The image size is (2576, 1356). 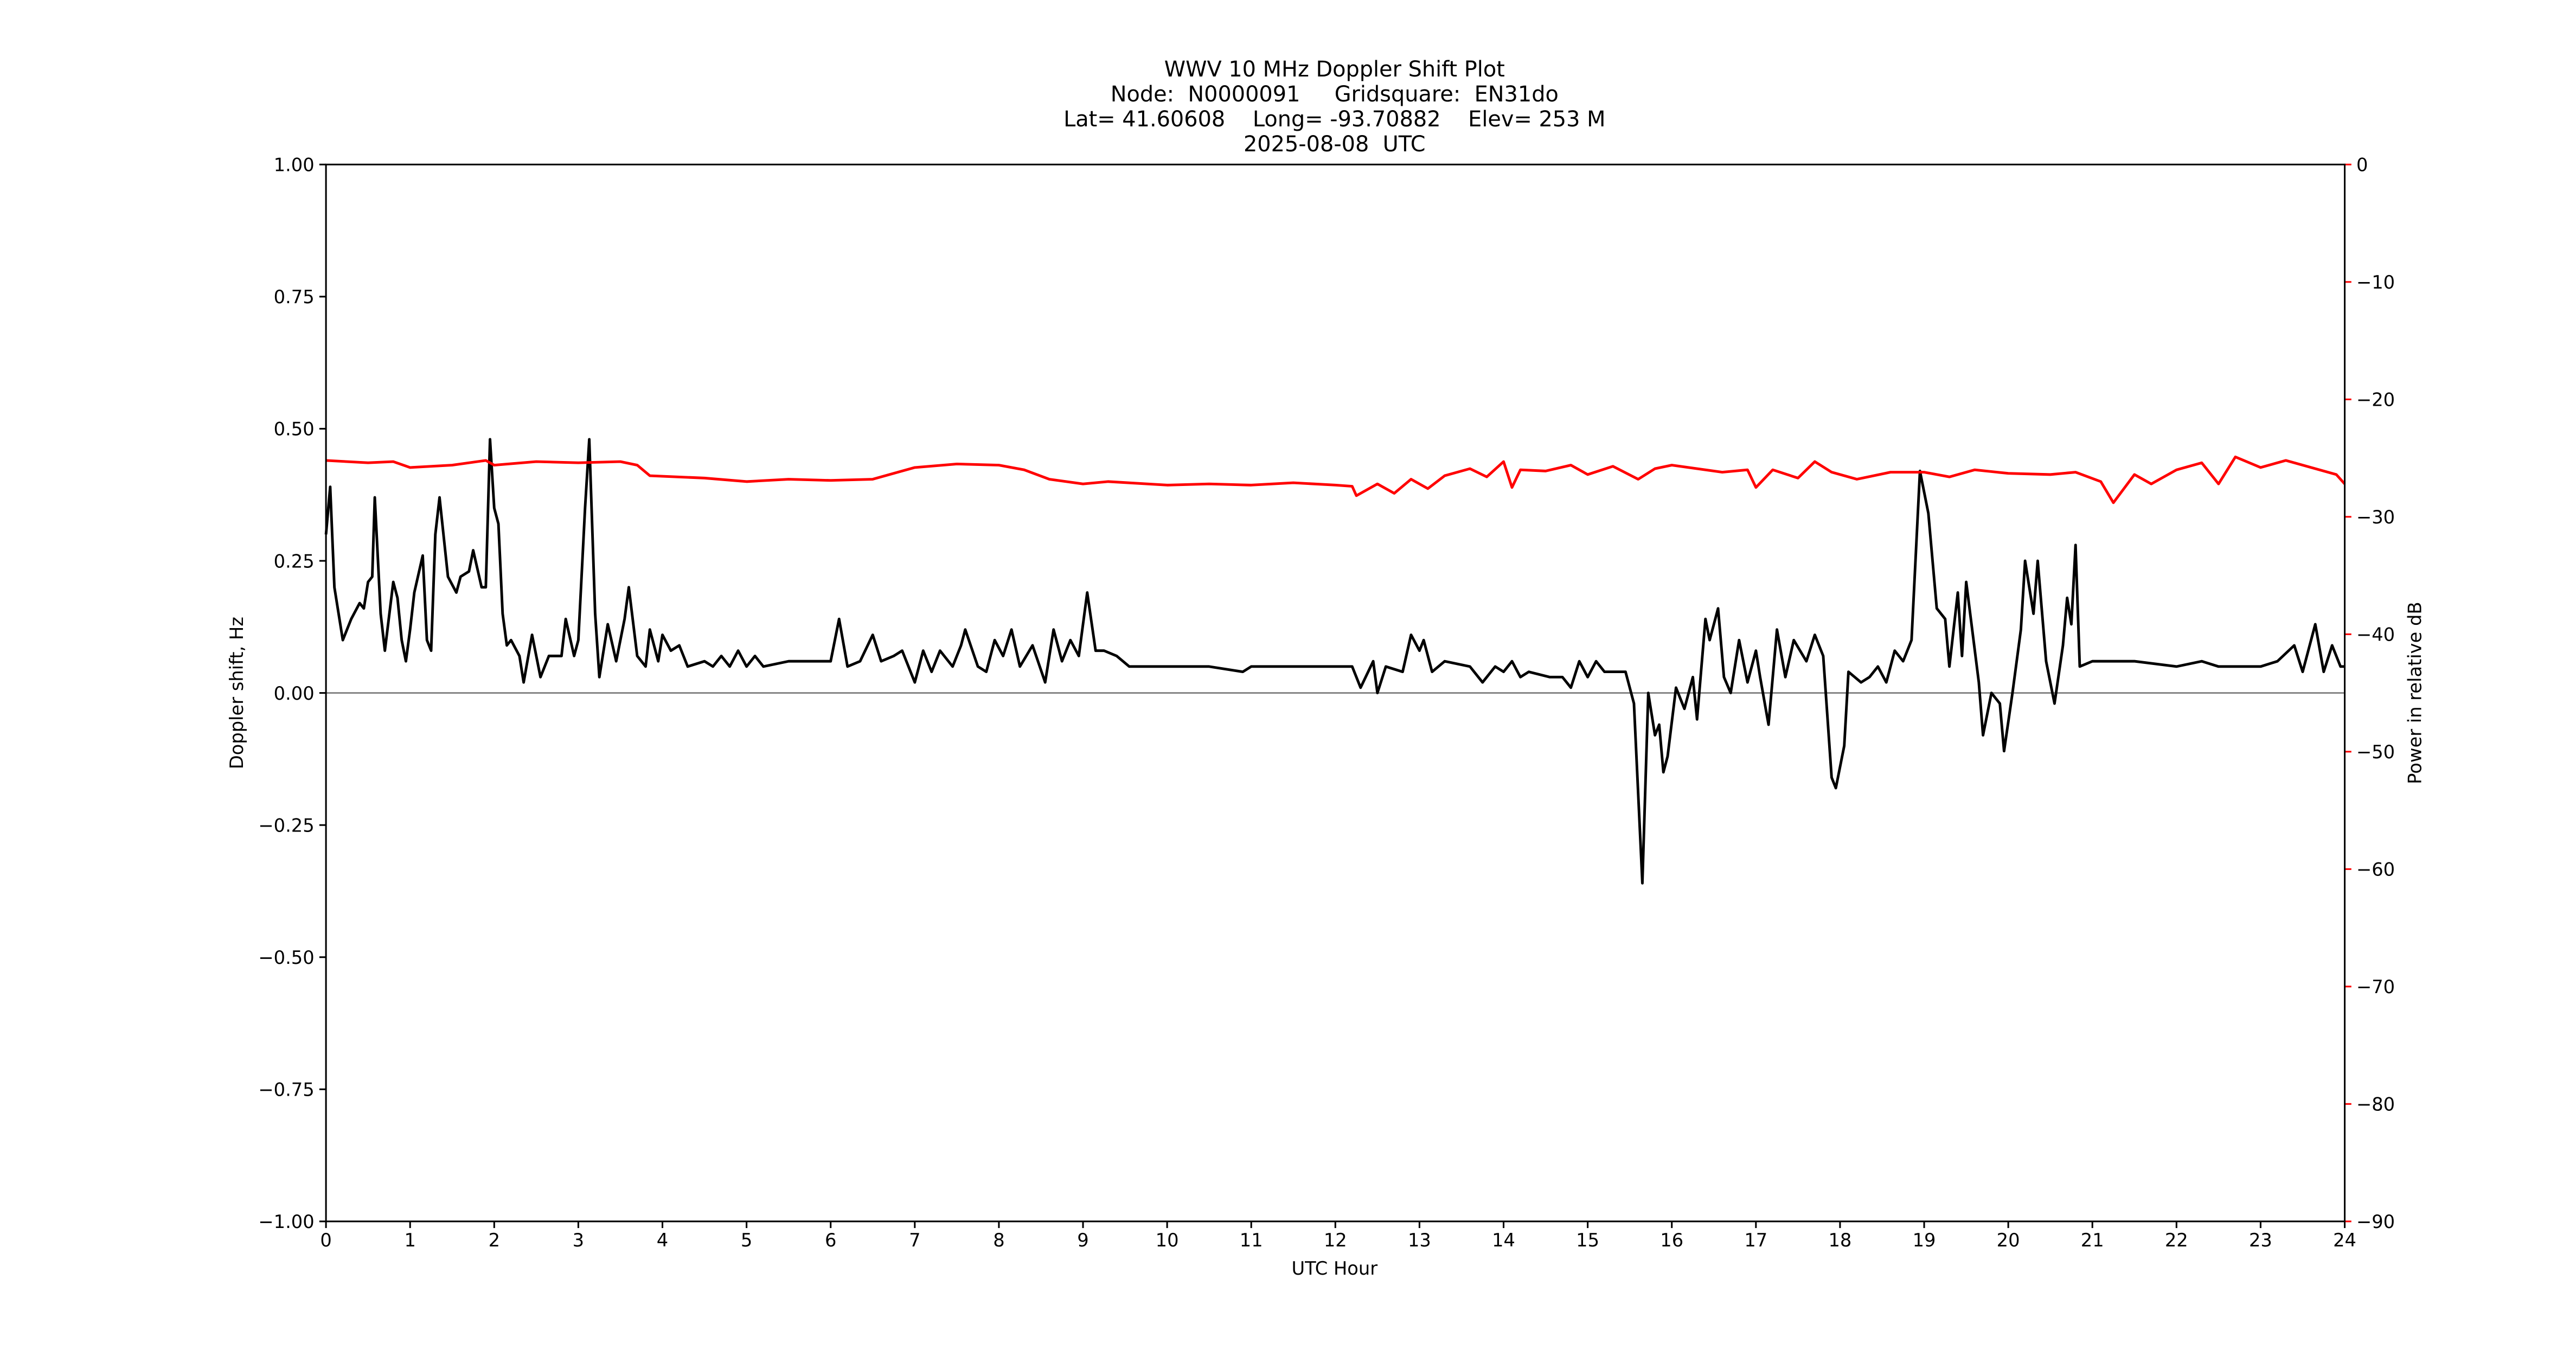 What do you see at coordinates (2176, 1240) in the screenshot?
I see `x-tick-label: 22` at bounding box center [2176, 1240].